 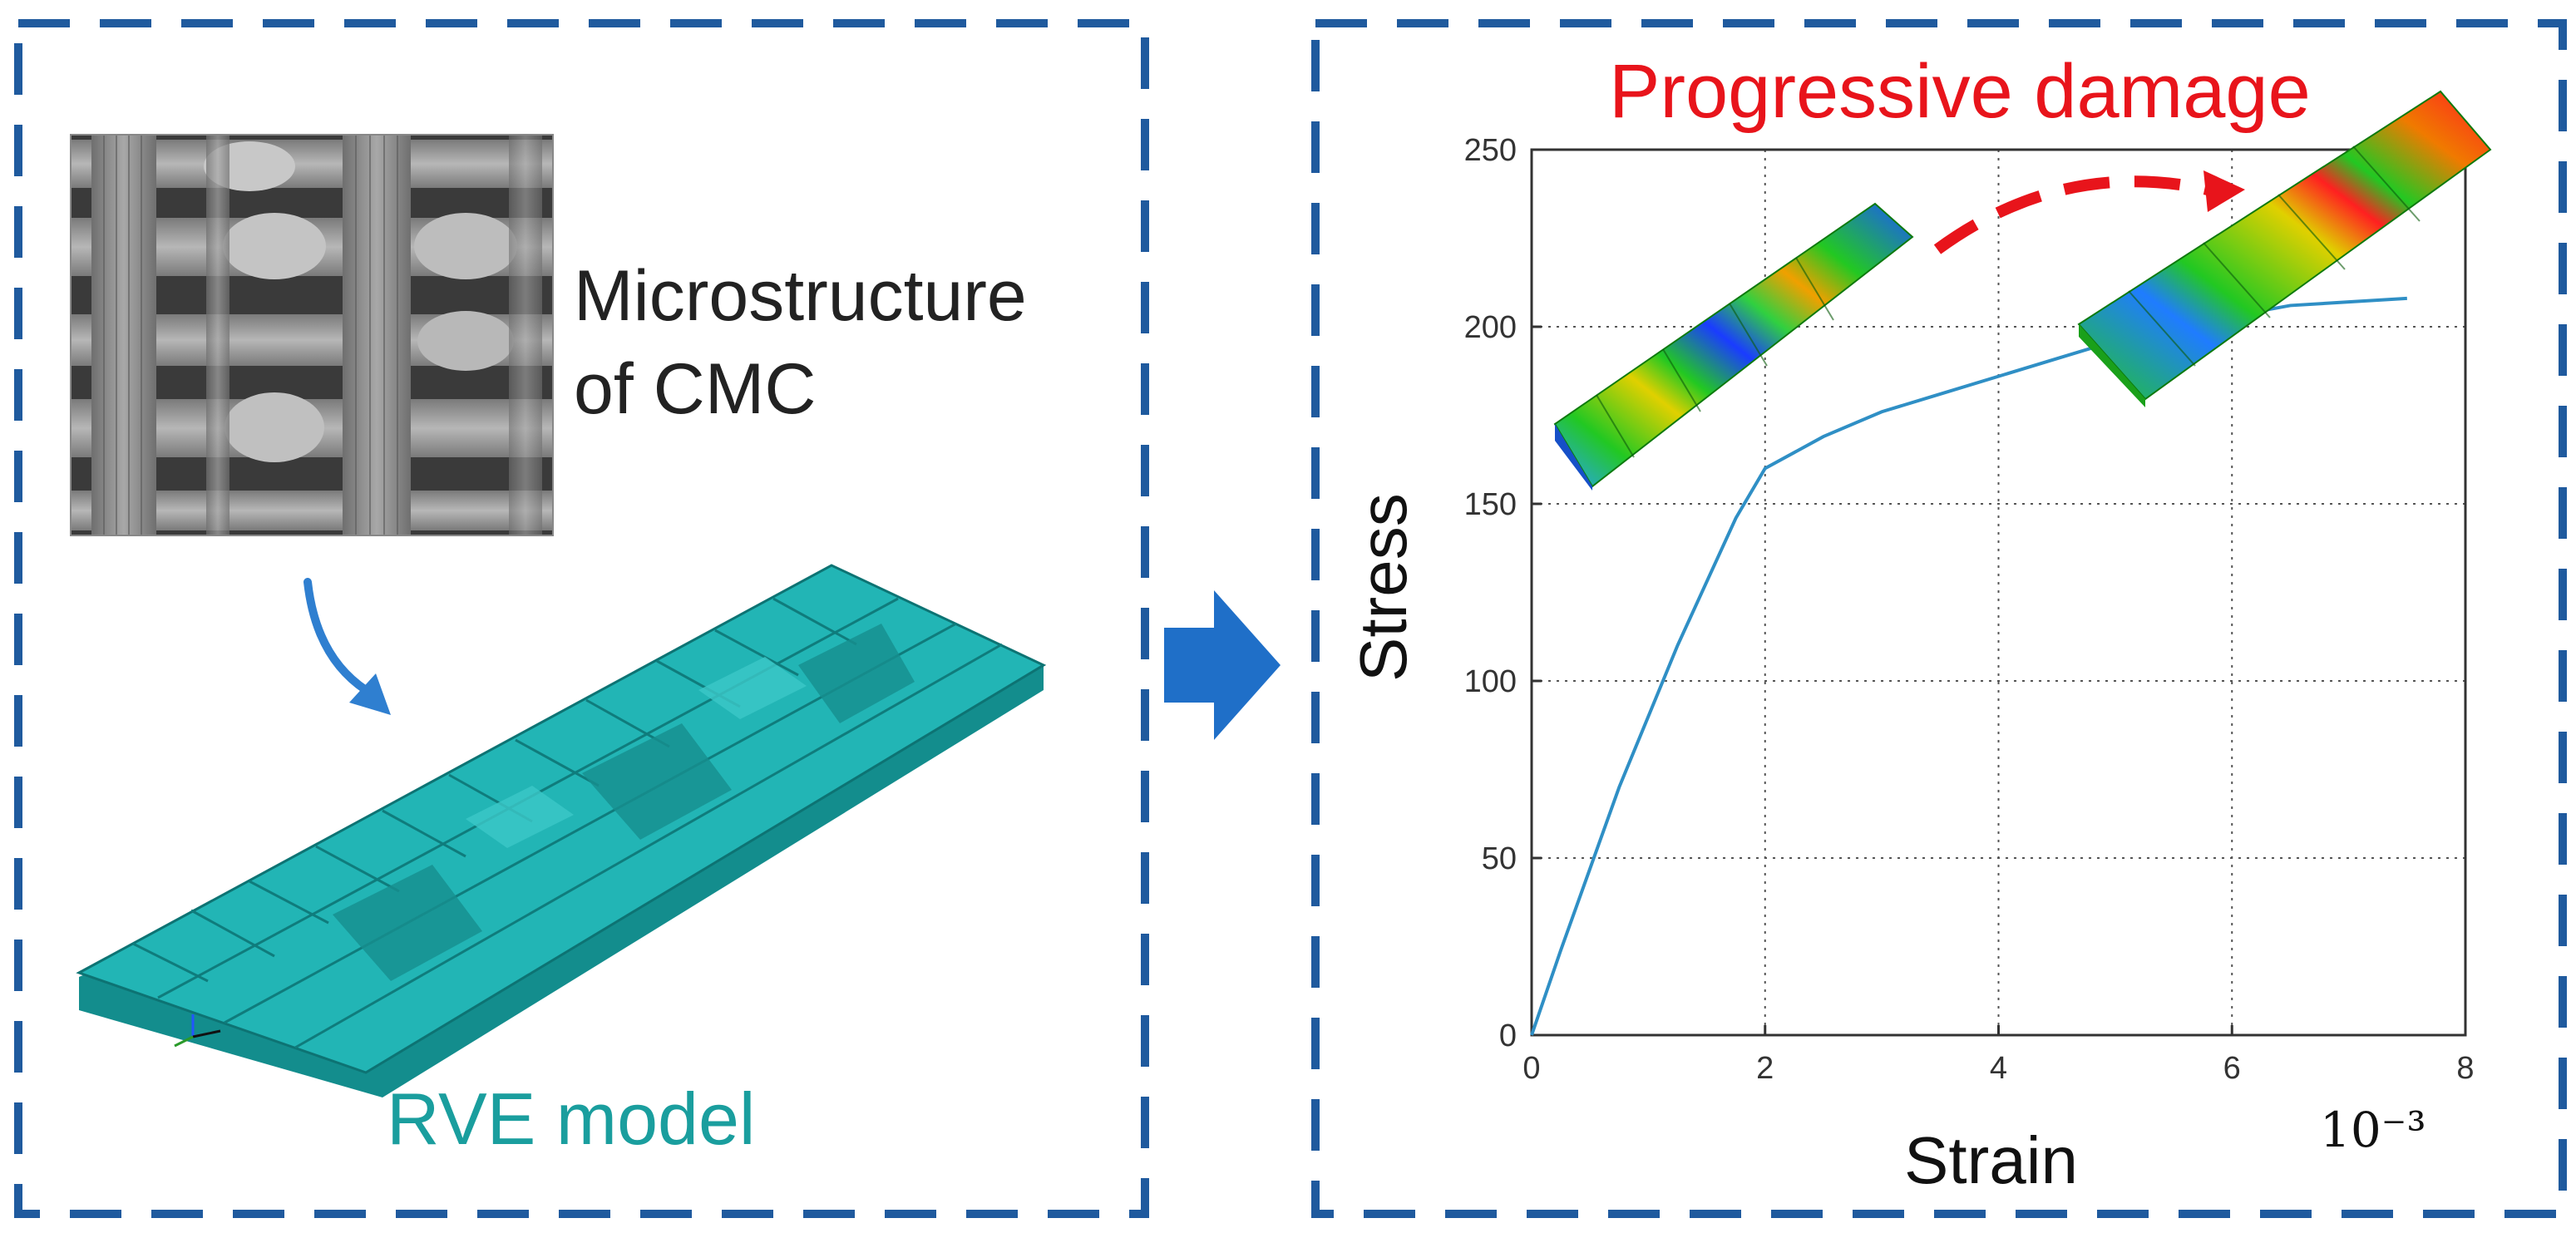 I want to click on y-tick-label: 200, so click(x=1490, y=327).